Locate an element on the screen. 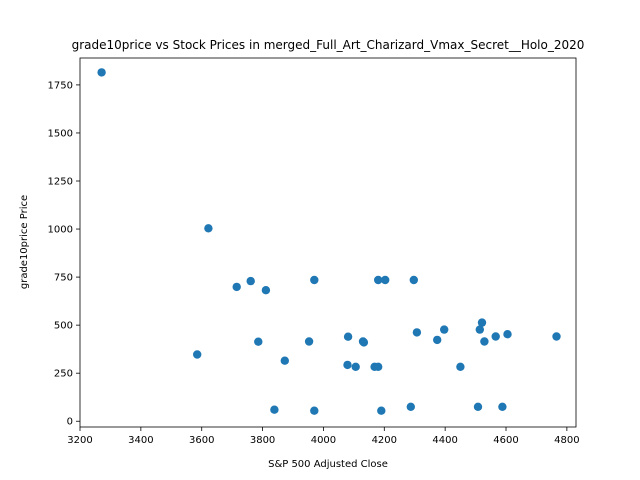 The height and width of the screenshot is (480, 640). x-axis-ticks: 3200 3400 3600 3800 4000 4200 4400 4600 4800 is located at coordinates (323, 436).